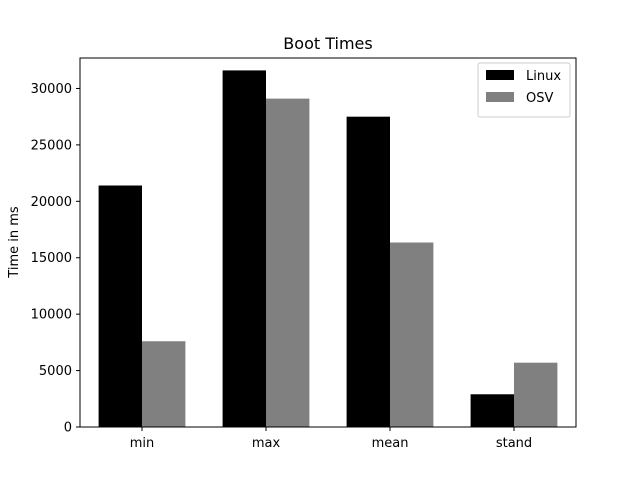  I want to click on legend-label-osv: OSV, so click(539, 98).